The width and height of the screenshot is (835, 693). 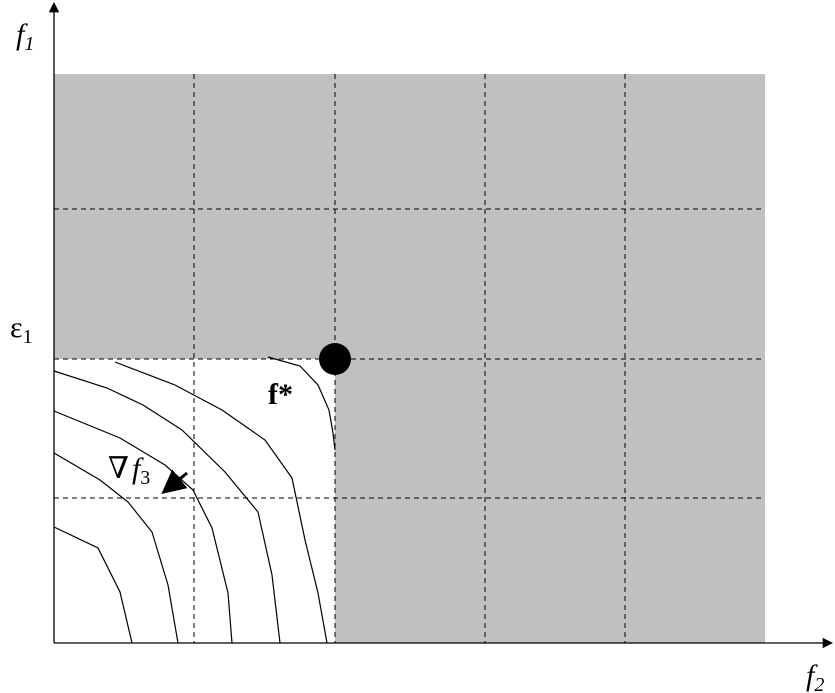 I want to click on level-curves, so click(x=194, y=500).